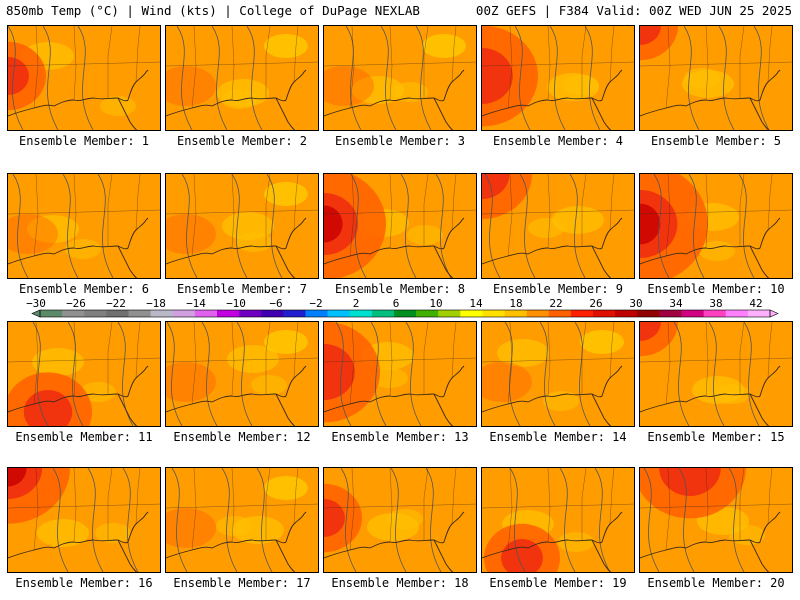 This screenshot has width=800, height=600. What do you see at coordinates (400, 437) in the screenshot?
I see `ensemble-member-label: Ensemble Member: 13` at bounding box center [400, 437].